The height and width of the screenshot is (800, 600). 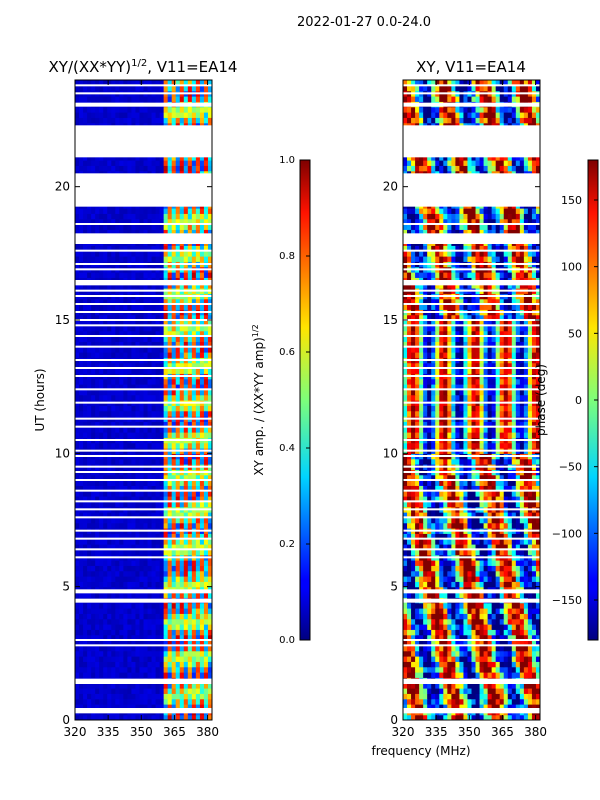 I want to click on data-gap-line, so click(x=143, y=466).